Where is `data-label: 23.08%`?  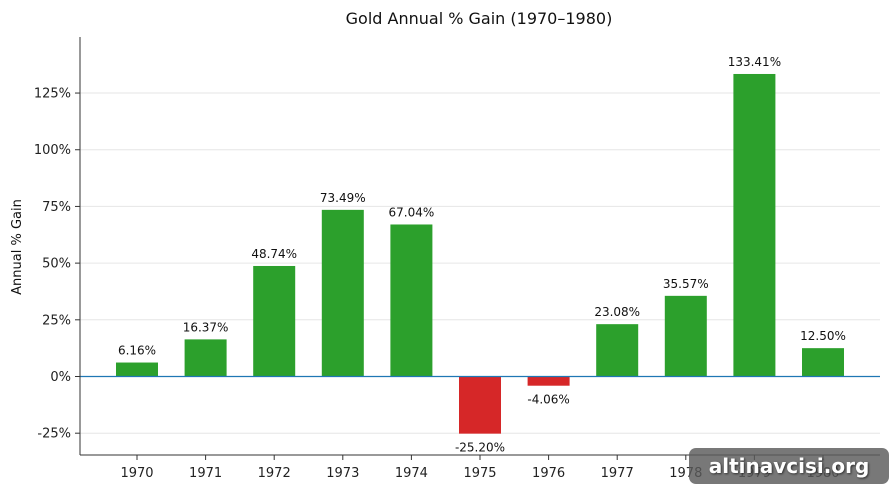
data-label: 23.08% is located at coordinates (617, 312).